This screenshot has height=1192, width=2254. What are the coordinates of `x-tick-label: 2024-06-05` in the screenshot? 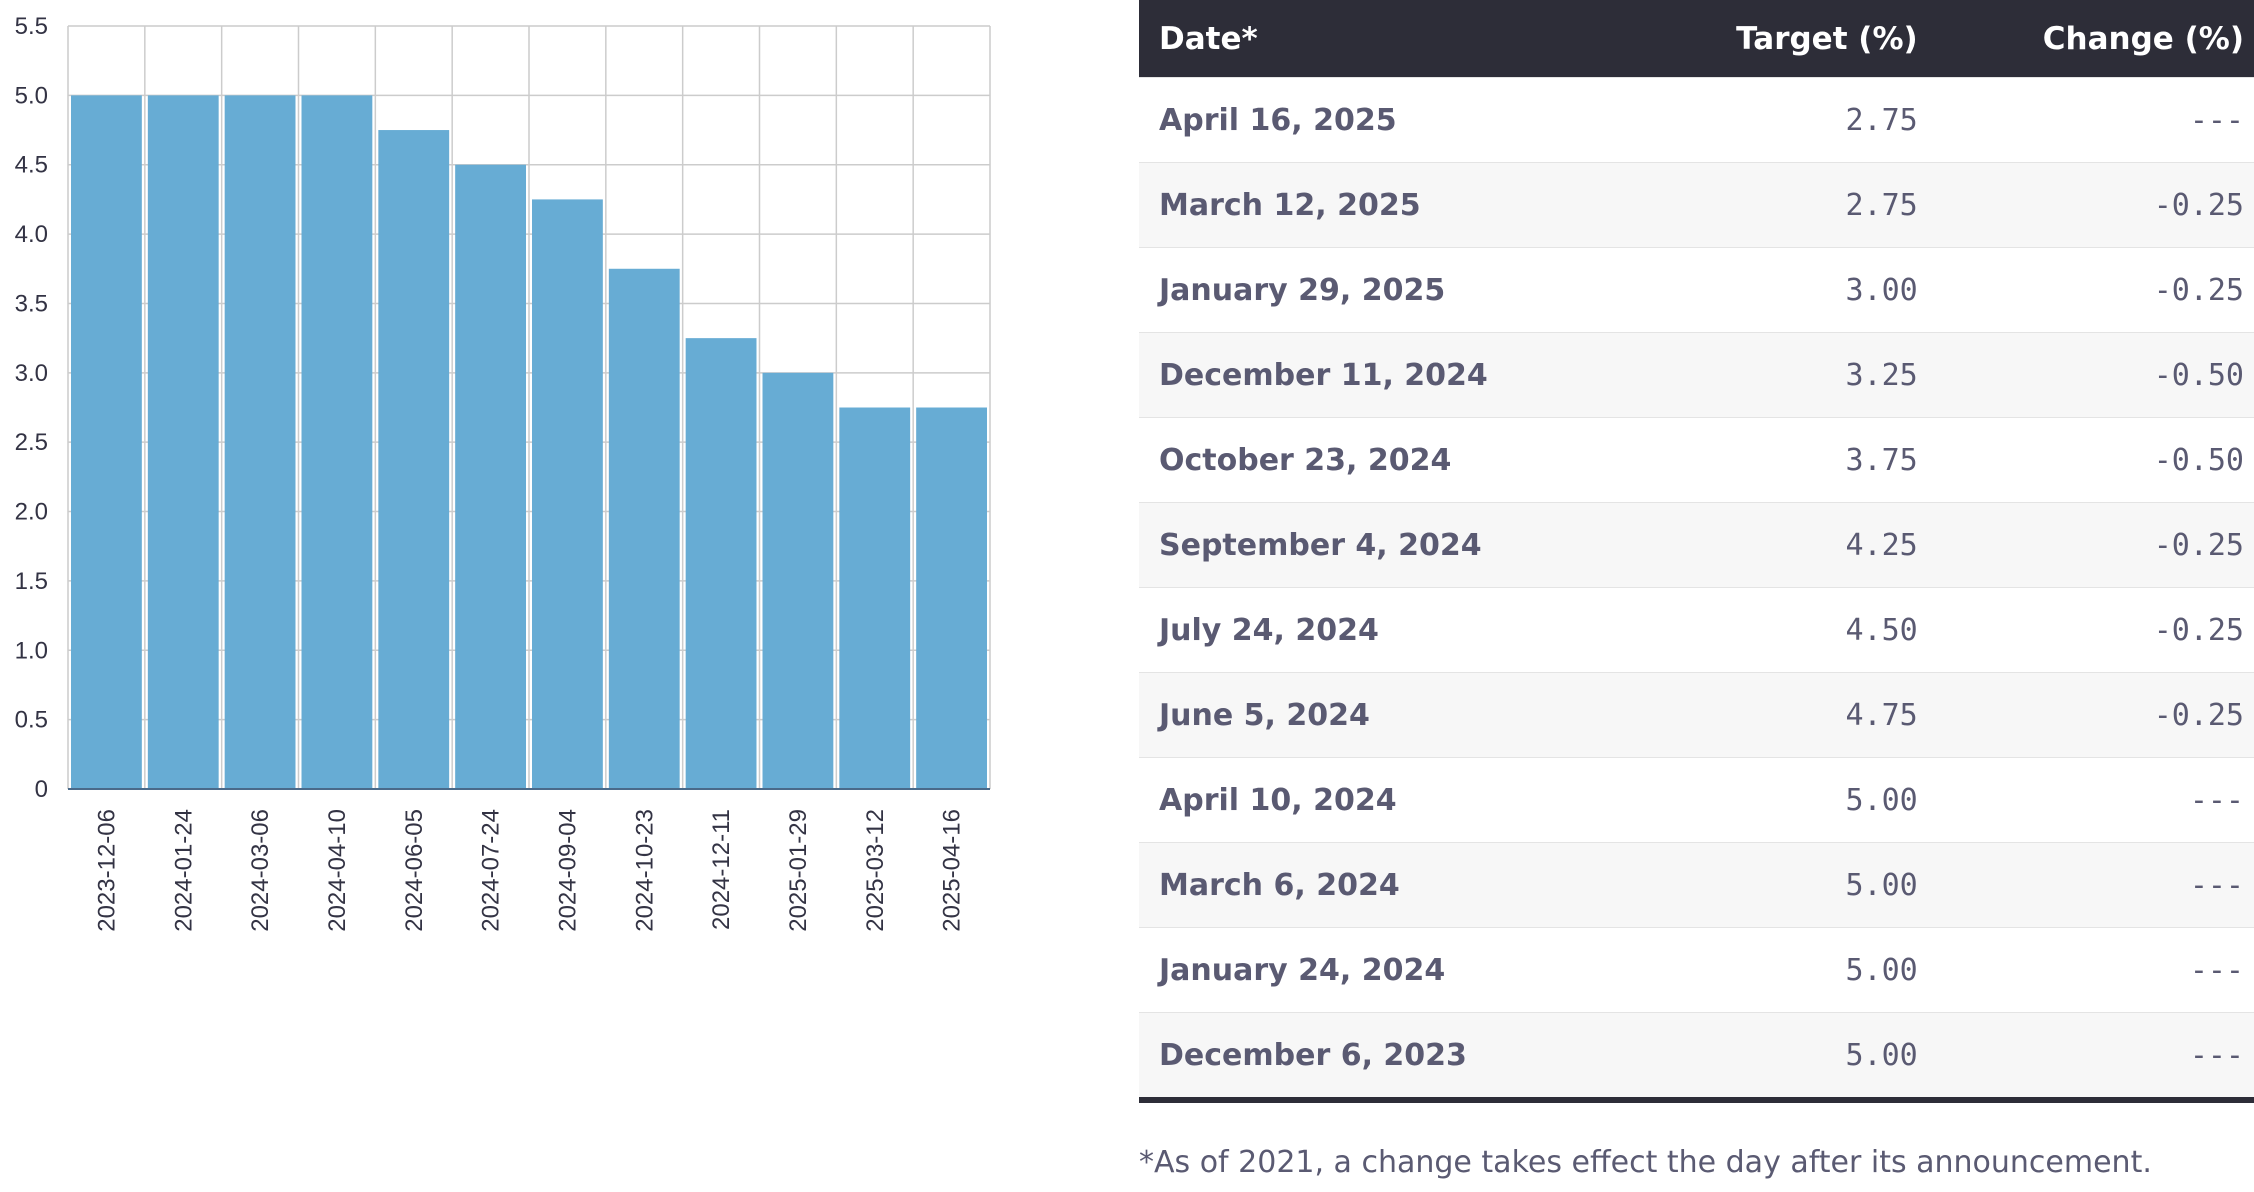 It's located at (414, 870).